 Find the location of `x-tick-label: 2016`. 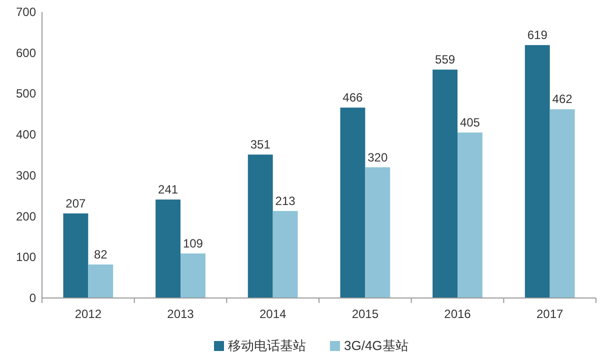

x-tick-label: 2016 is located at coordinates (458, 314).